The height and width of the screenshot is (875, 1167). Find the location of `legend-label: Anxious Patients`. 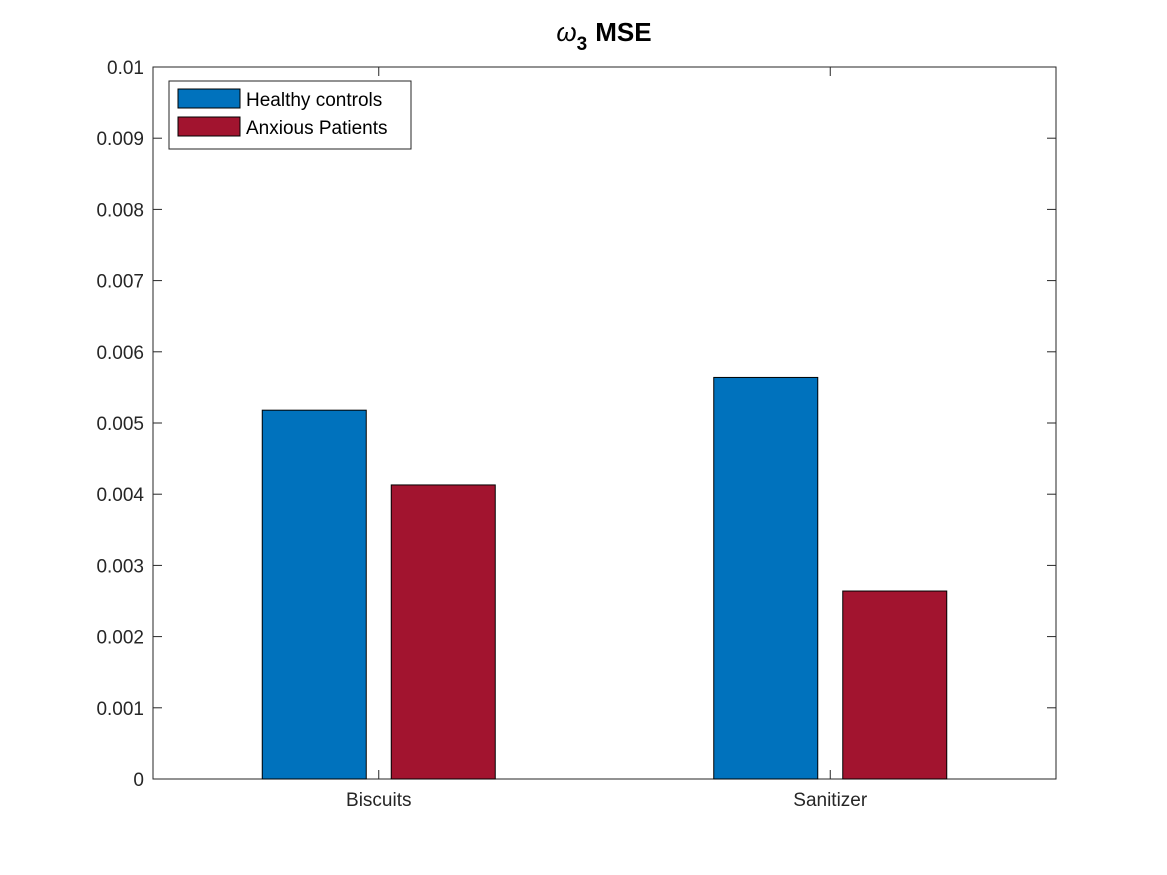

legend-label: Anxious Patients is located at coordinates (317, 128).